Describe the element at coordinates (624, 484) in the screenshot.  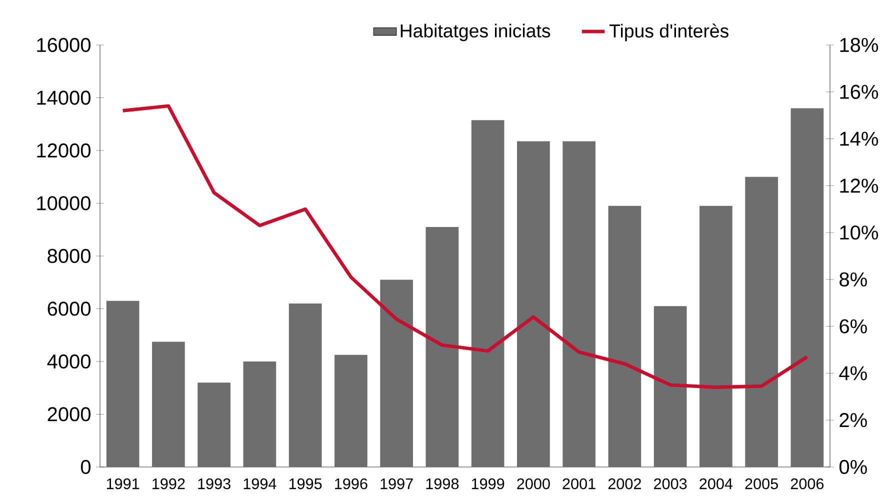
I see `x-tick-label: 2002` at that location.